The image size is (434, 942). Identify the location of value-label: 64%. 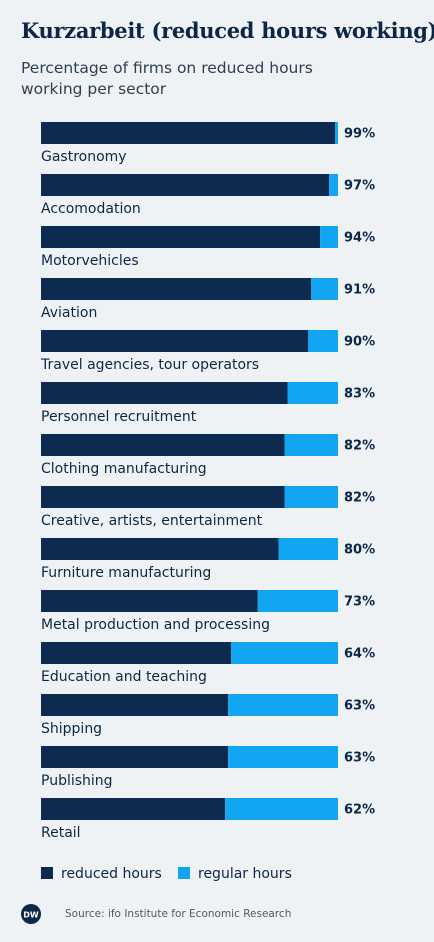
(359, 654).